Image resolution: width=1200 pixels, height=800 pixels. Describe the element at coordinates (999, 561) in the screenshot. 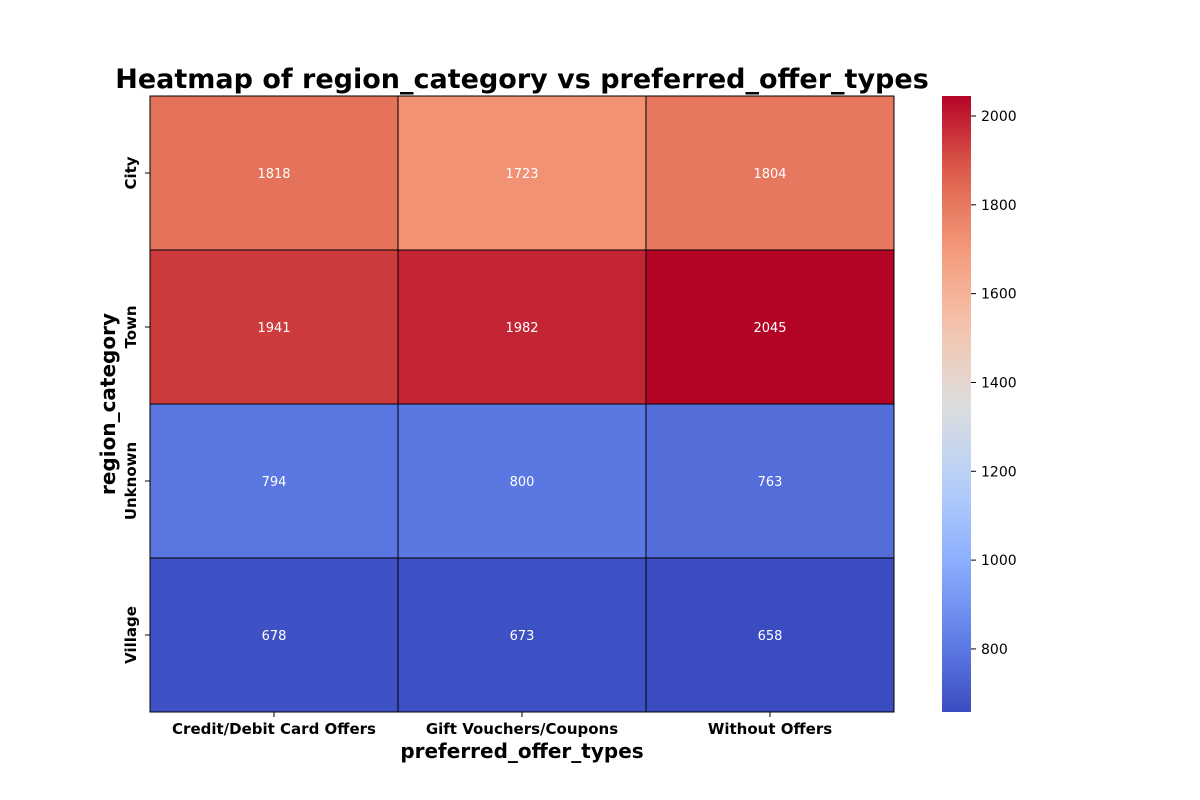

I see `colorbar-tick-label: 1000` at that location.